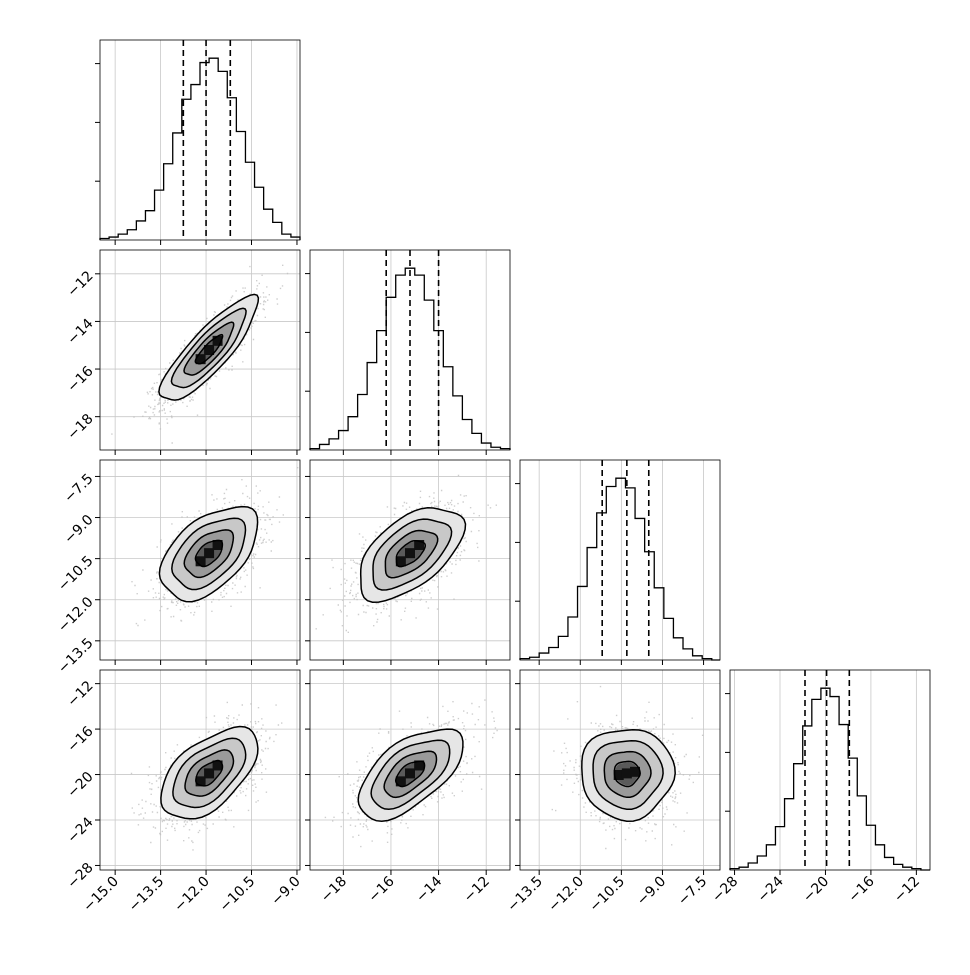 The height and width of the screenshot is (975, 970). I want to click on scatter-panel-2-0: −13.5−12.0−10.5 −9.0 −7.5, so click(178, 568).